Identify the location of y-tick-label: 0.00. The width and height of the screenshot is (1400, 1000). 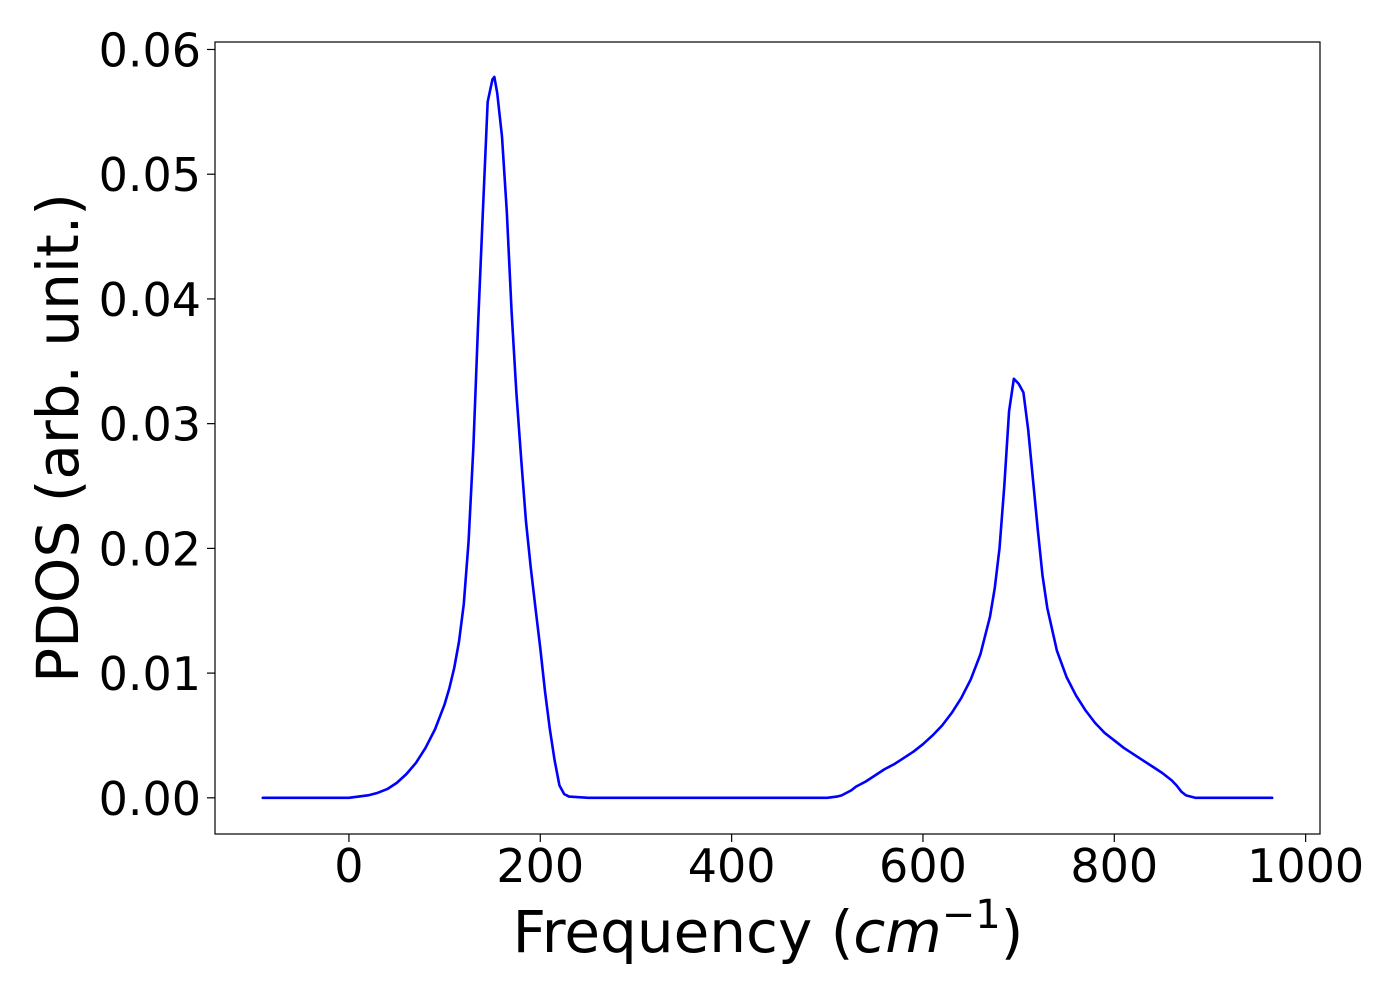
(150, 799).